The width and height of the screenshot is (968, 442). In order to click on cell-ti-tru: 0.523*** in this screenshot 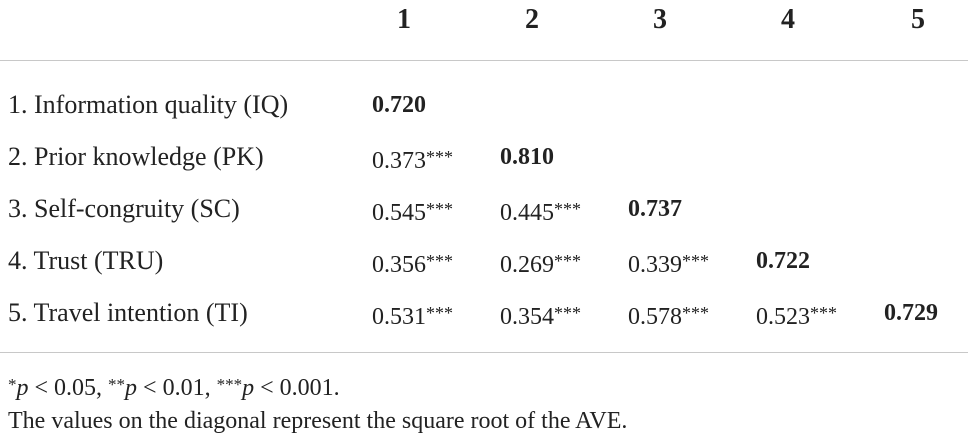, I will do `click(796, 316)`.